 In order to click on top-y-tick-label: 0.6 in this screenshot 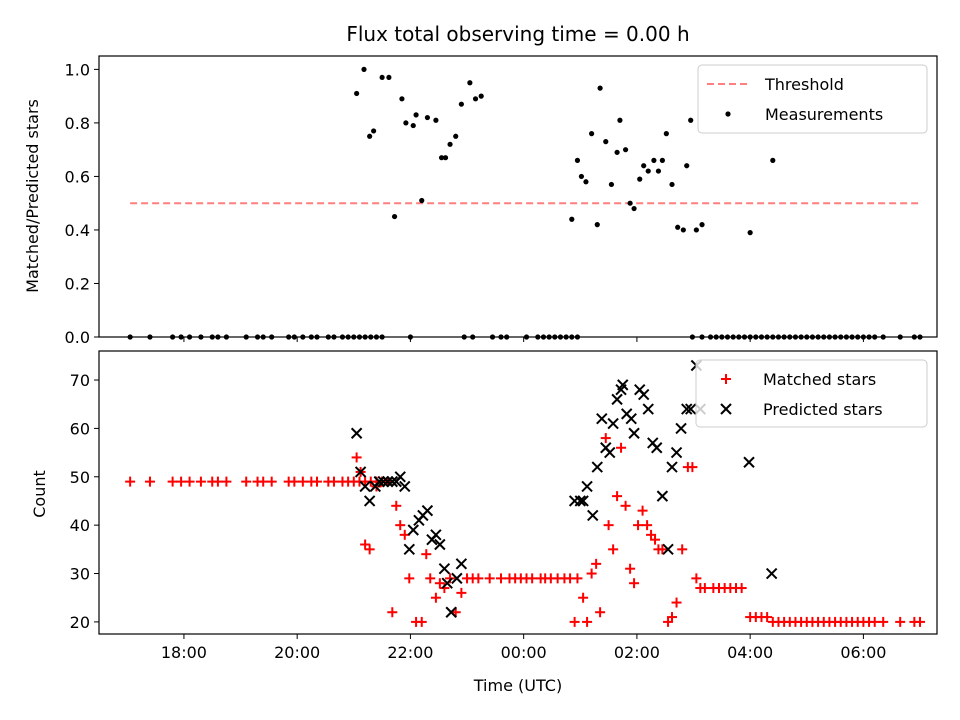, I will do `click(77, 176)`.